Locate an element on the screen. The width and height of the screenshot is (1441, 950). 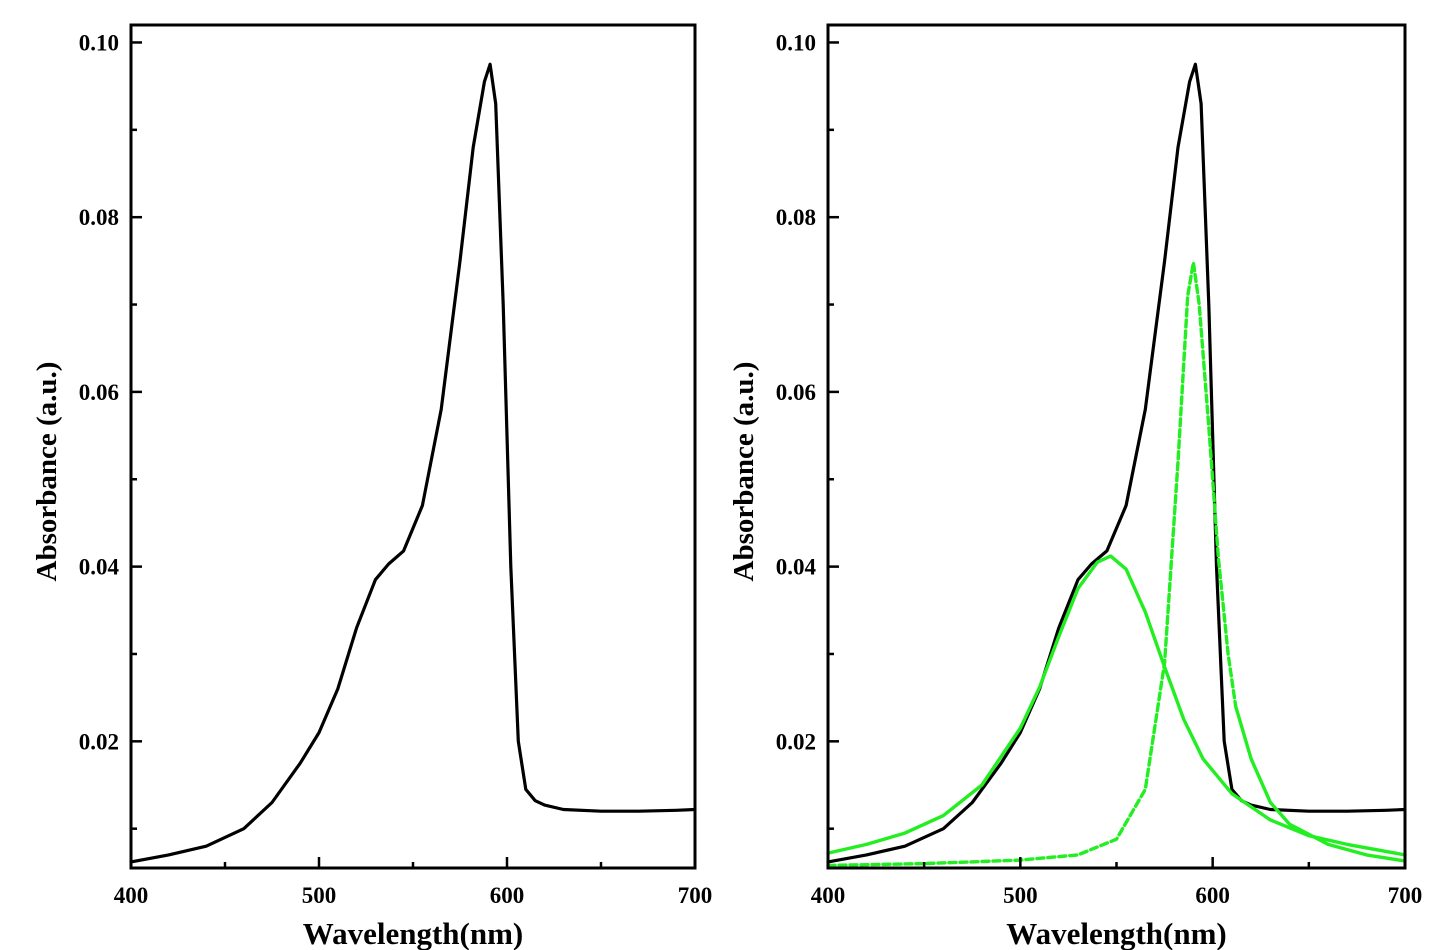
x-tick-label-0-3: 700 is located at coordinates (695, 895).